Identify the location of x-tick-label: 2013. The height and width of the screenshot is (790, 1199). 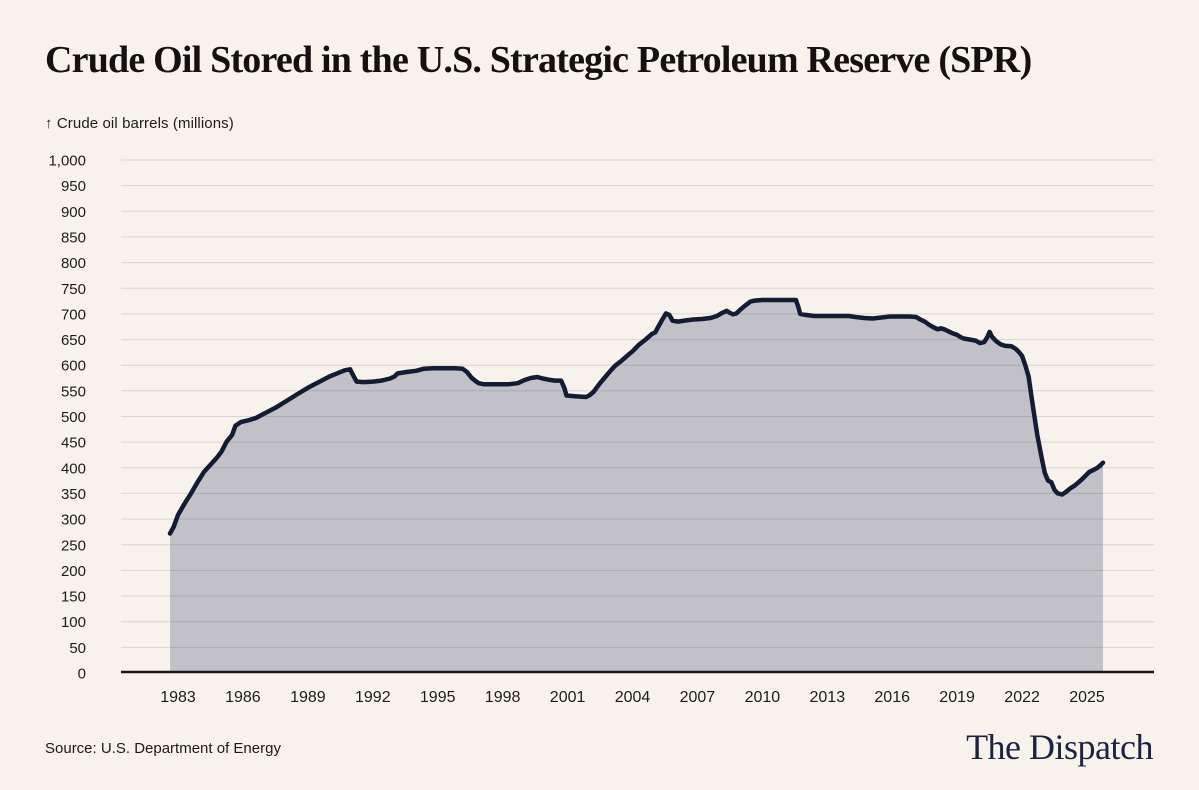
(828, 697).